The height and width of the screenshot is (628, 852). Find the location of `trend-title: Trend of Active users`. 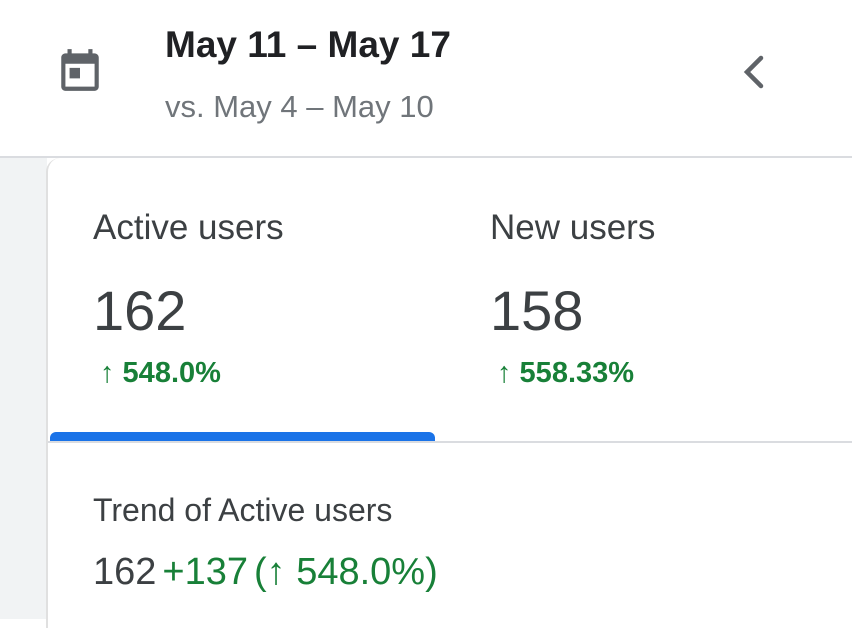

trend-title: Trend of Active users is located at coordinates (243, 510).